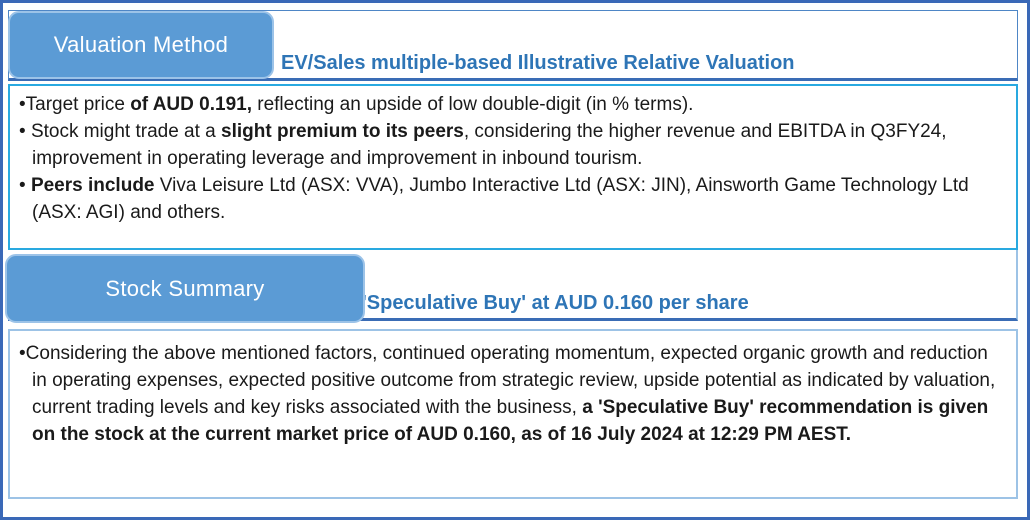  I want to click on valuation-method-tab-label: Valuation Method, so click(141, 44).